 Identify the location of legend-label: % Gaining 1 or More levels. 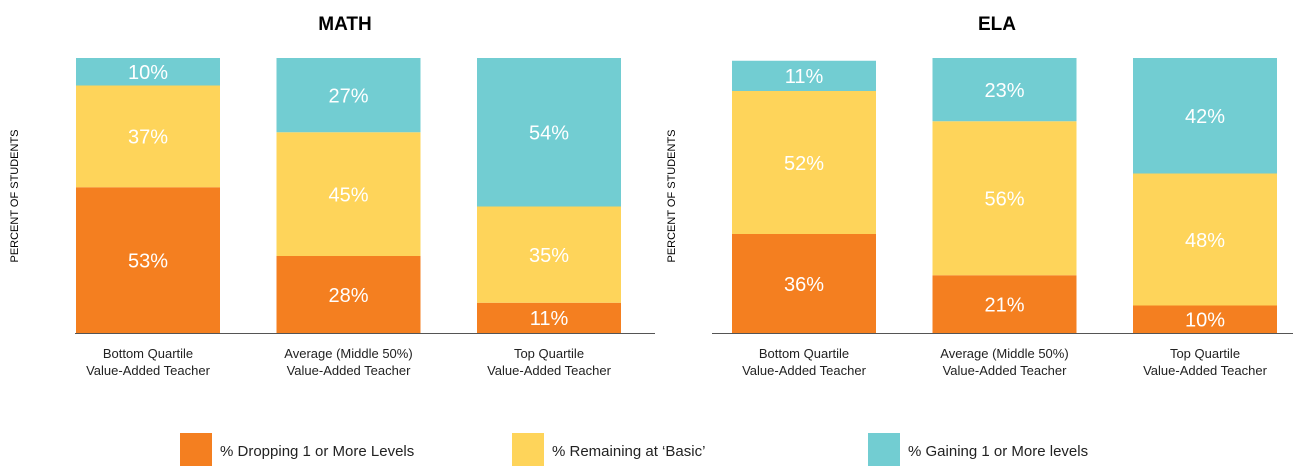
(998, 451).